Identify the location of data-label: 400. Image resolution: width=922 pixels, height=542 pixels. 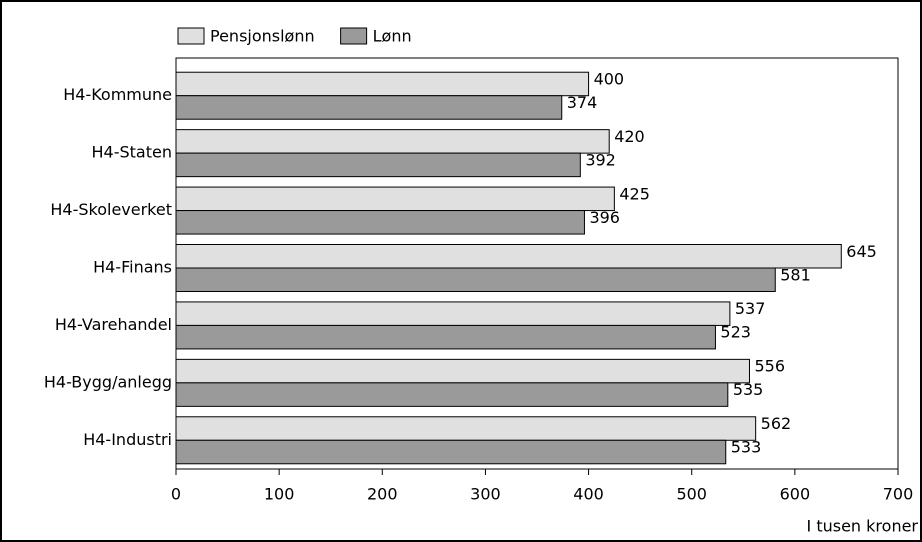
(609, 78).